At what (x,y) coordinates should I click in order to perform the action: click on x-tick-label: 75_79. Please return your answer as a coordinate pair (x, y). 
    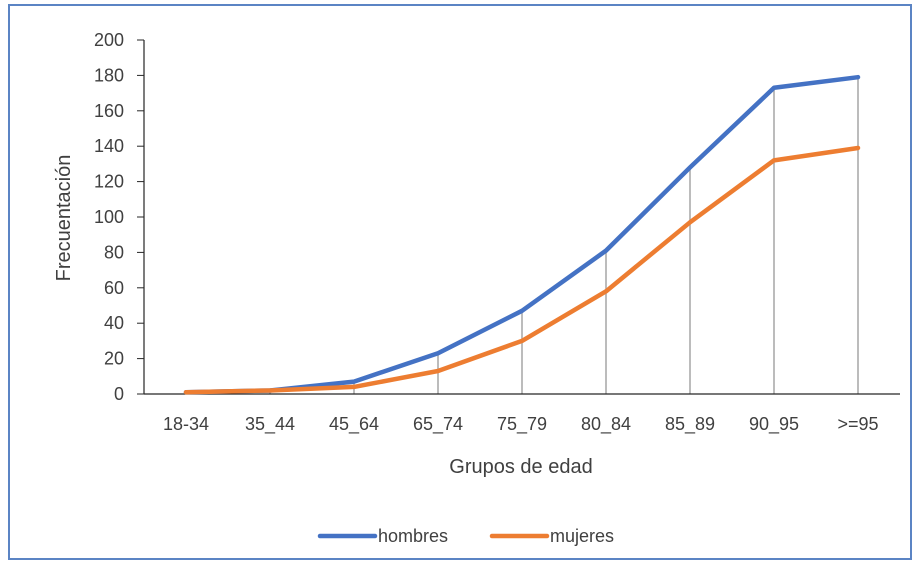
    Looking at the image, I should click on (522, 424).